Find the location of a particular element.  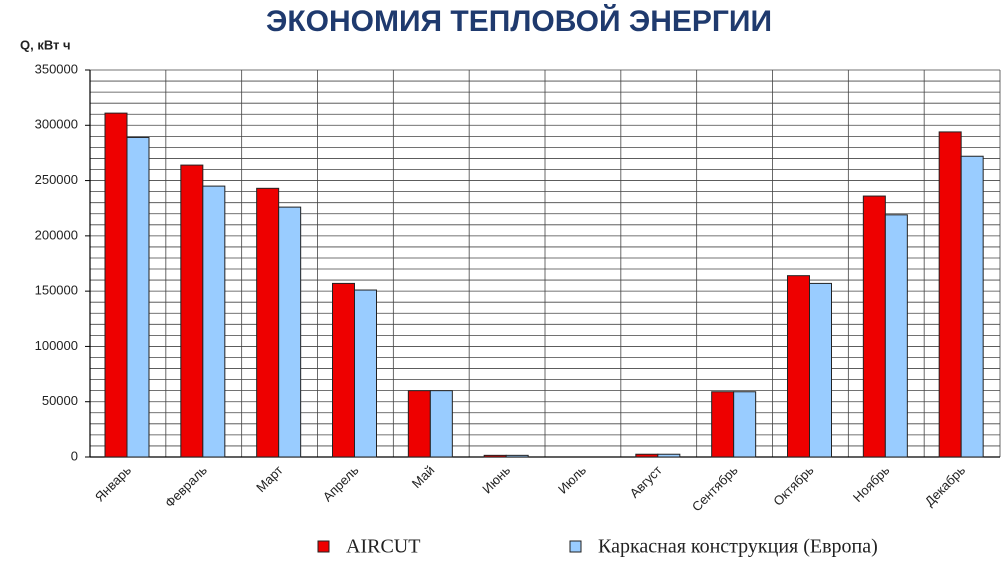

y-tick-label: 250000 is located at coordinates (56, 179).